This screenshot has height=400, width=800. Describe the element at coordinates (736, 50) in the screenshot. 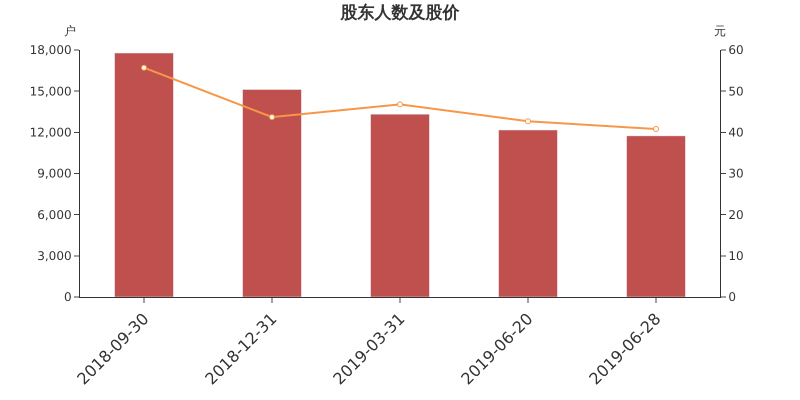

I see `y2-tick-label: 60` at that location.